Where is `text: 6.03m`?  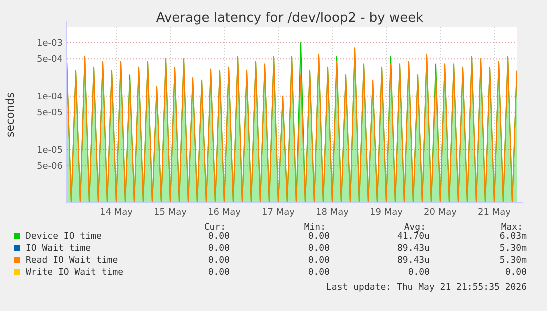
text: 6.03m is located at coordinates (513, 237).